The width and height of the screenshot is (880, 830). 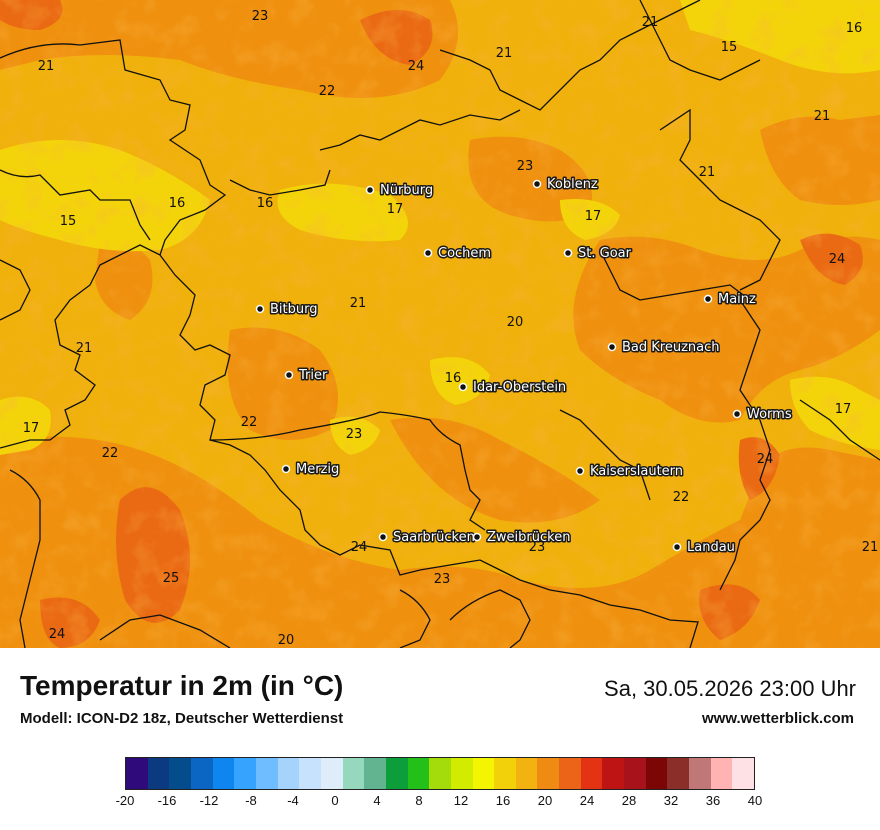 What do you see at coordinates (605, 253) in the screenshot?
I see `city-label-st-goar: St. Goar` at bounding box center [605, 253].